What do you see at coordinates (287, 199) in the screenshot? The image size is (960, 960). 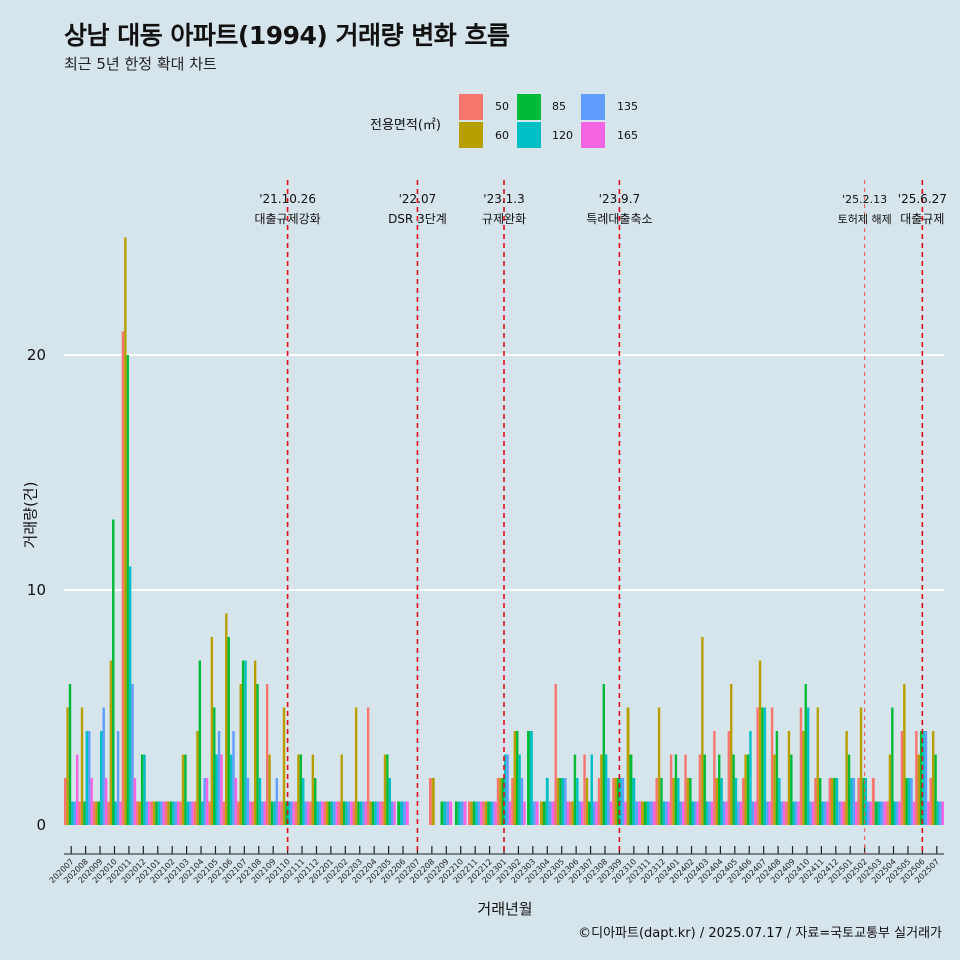 I see `event-date-label: '21.10.26` at bounding box center [287, 199].